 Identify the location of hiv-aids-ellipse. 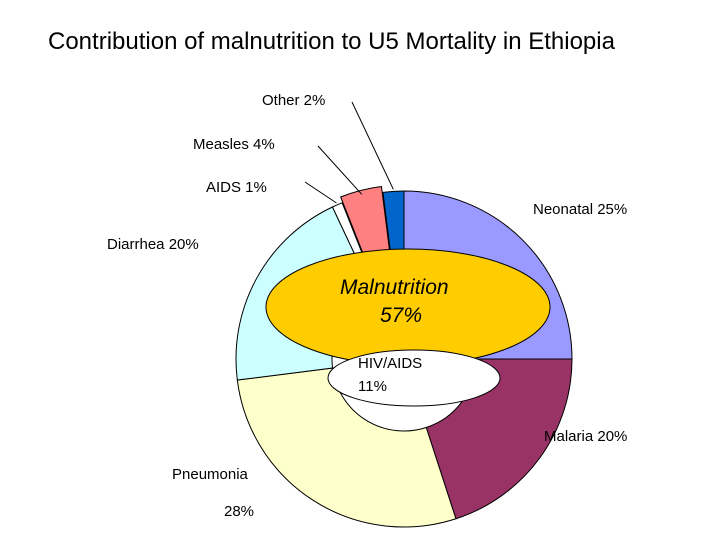
(414, 378).